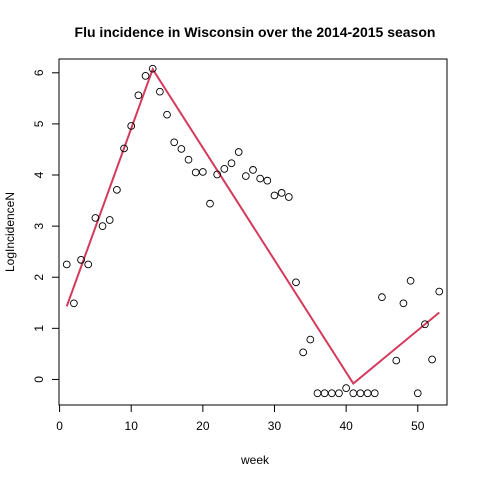 This screenshot has width=480, height=480. I want to click on y-tick-label: 0, so click(39, 379).